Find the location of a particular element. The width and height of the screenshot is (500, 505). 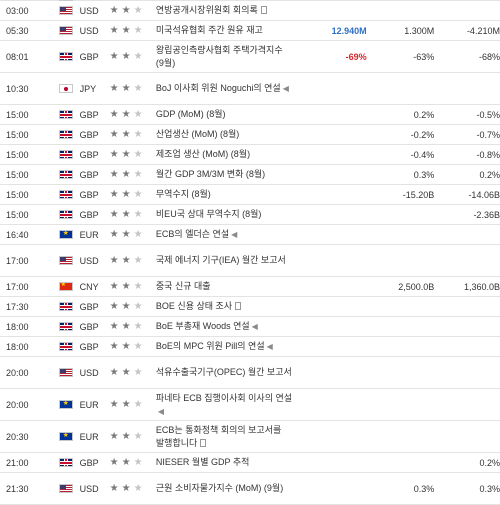

event-title: 산업생산 (MoM) (8월) is located at coordinates (197, 134).